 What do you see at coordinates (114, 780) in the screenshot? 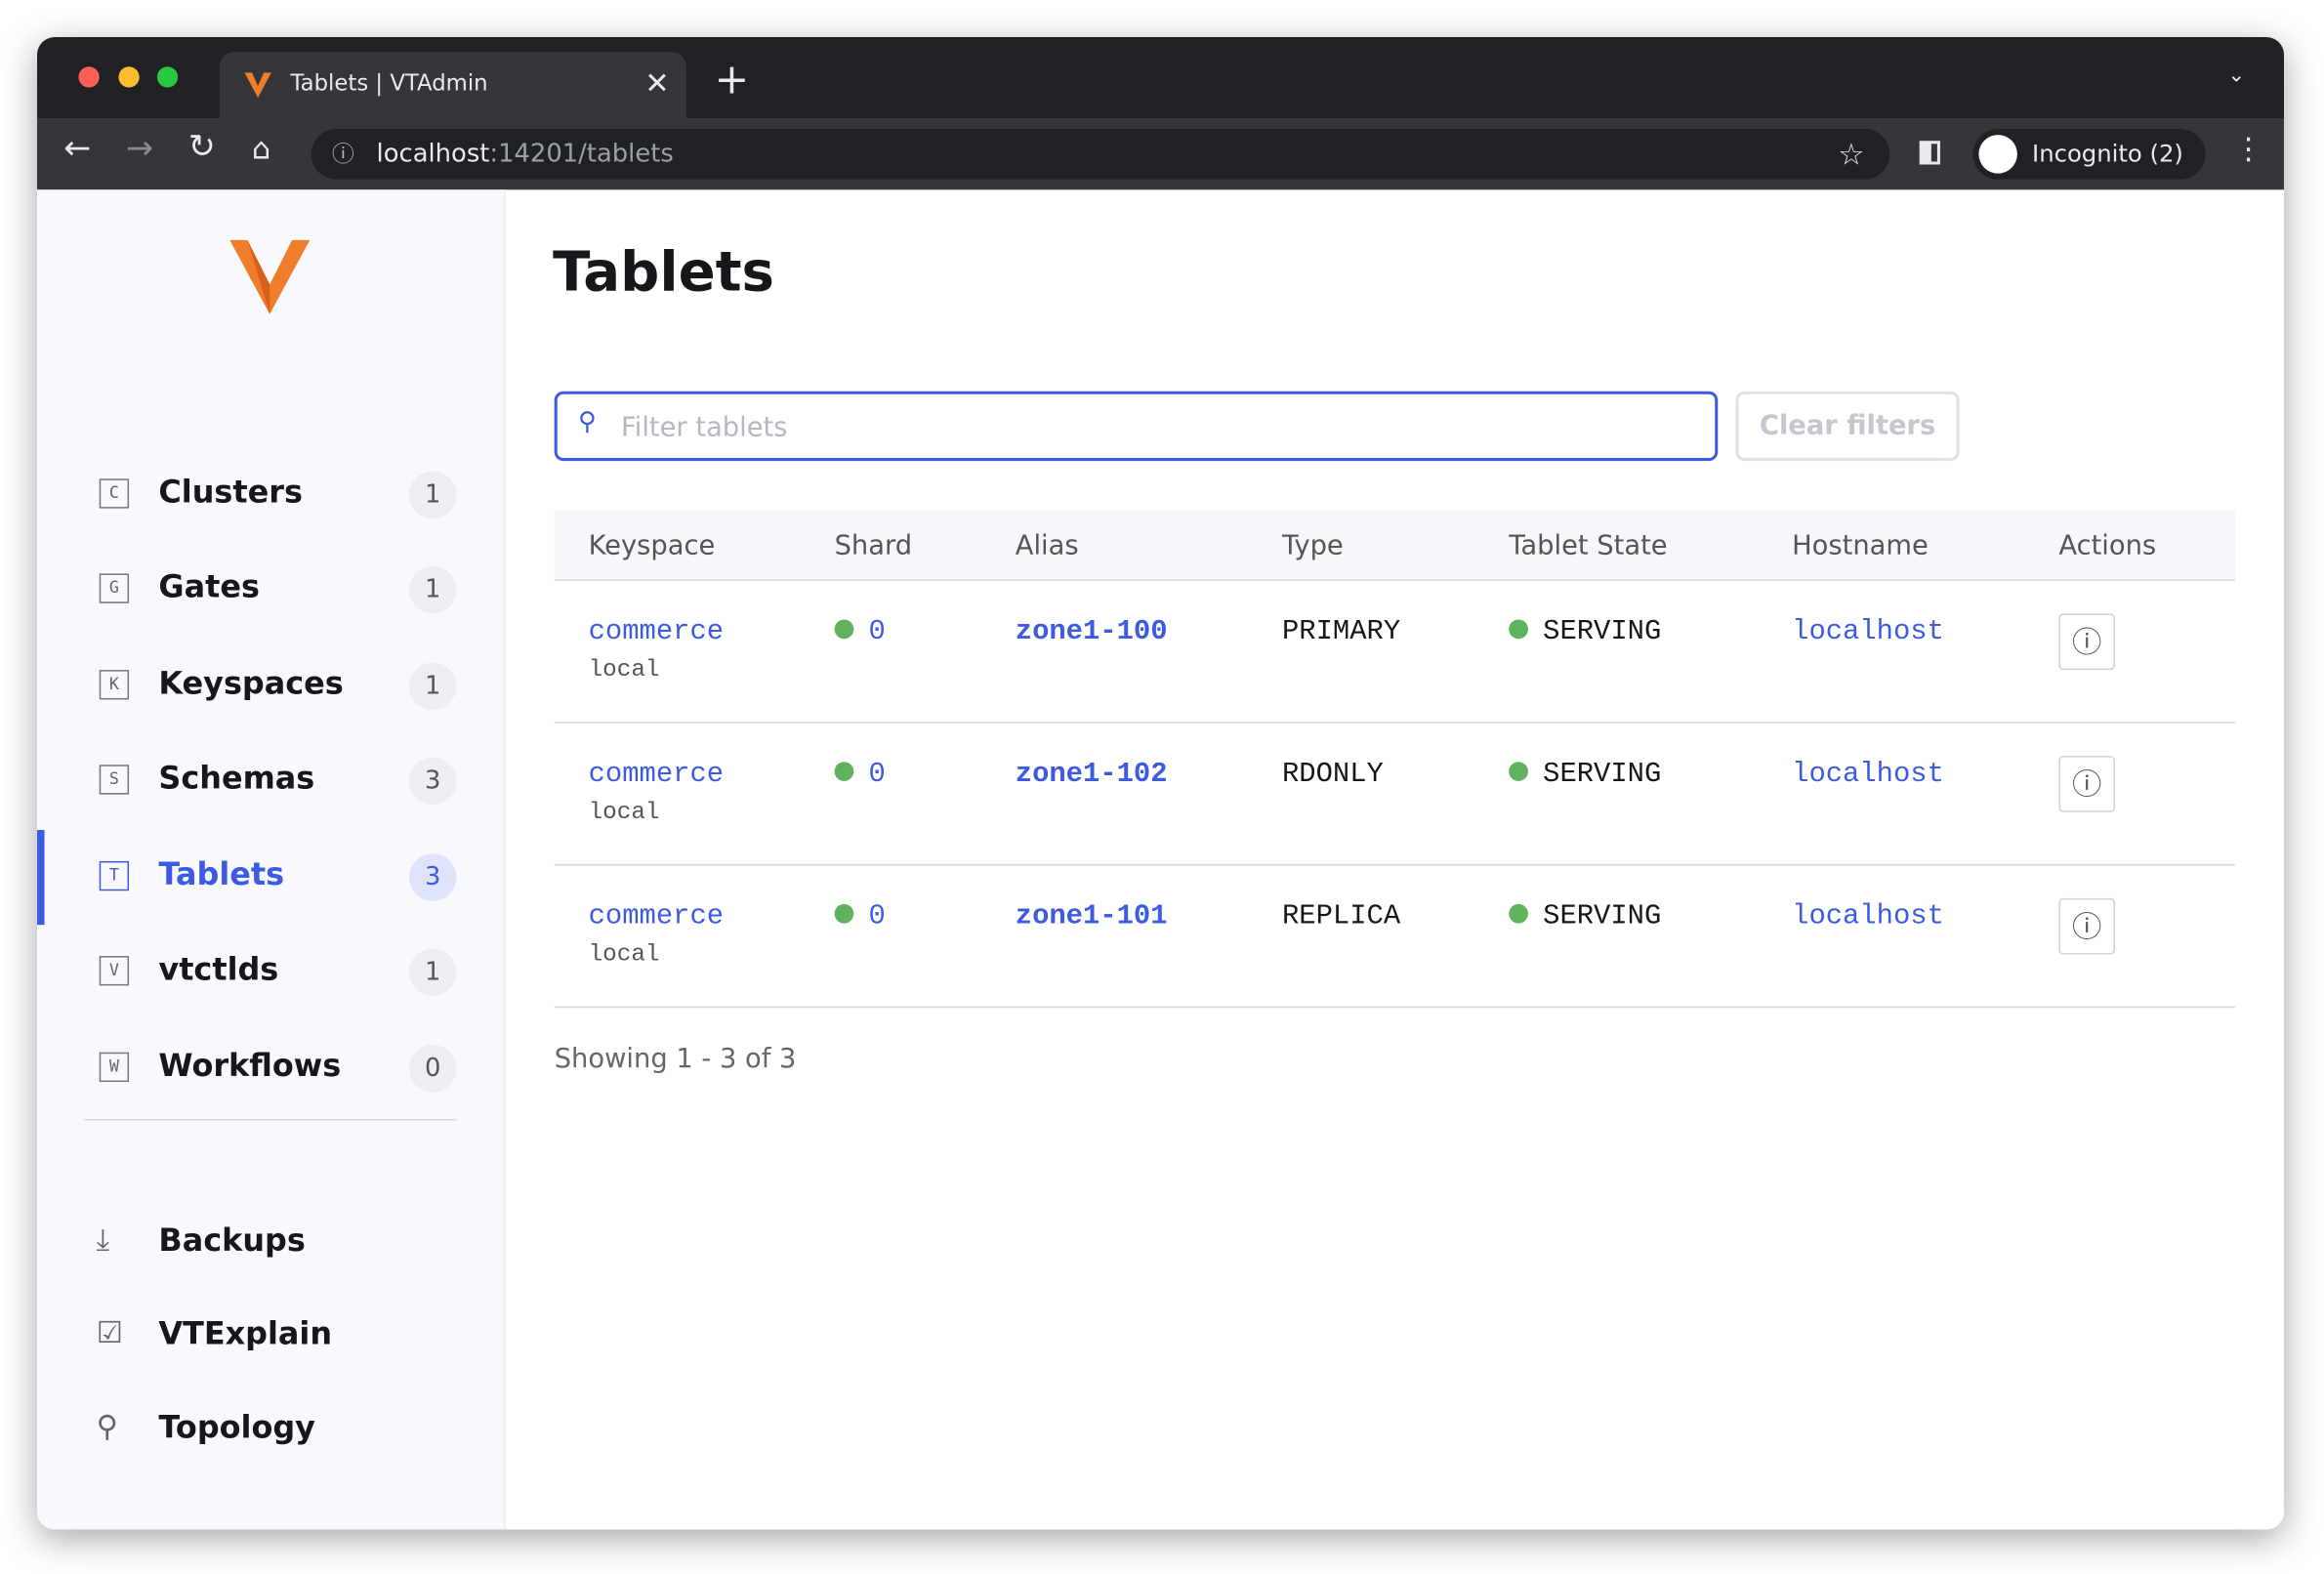
I see `nav-icon: S` at bounding box center [114, 780].